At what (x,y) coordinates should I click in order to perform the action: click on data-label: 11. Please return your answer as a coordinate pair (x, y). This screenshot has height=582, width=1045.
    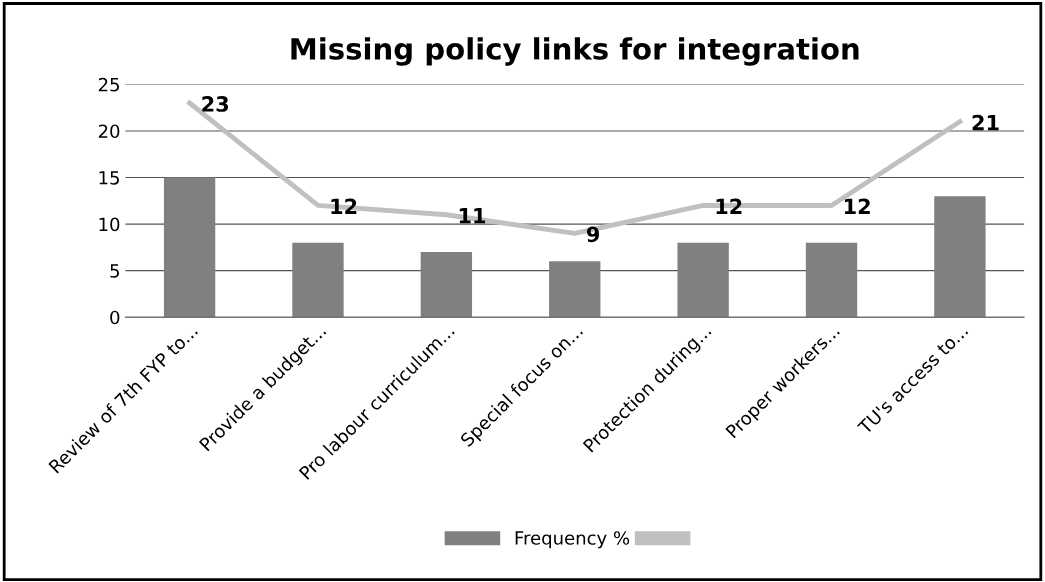
    Looking at the image, I should click on (472, 216).